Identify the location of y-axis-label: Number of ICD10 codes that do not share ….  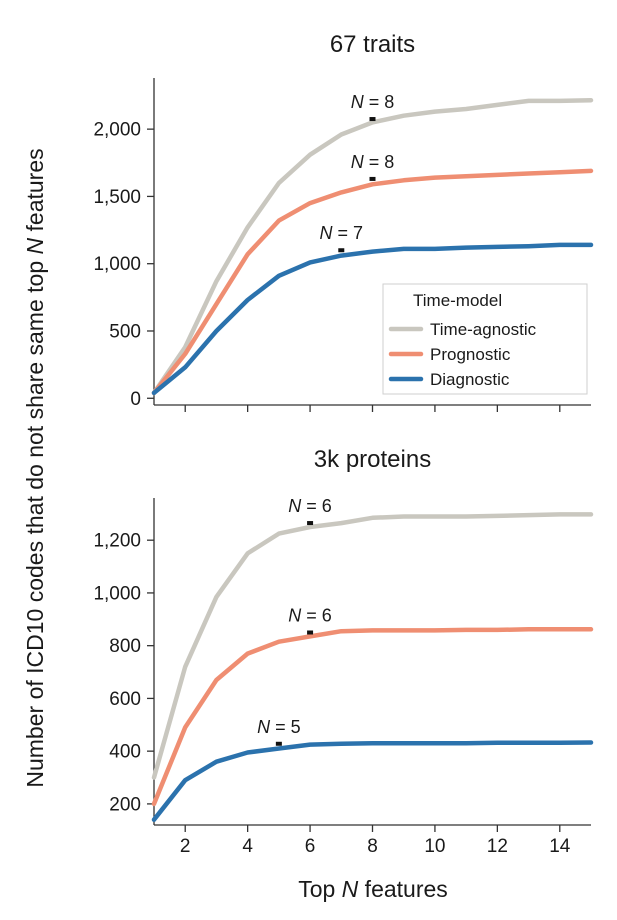
(35, 467).